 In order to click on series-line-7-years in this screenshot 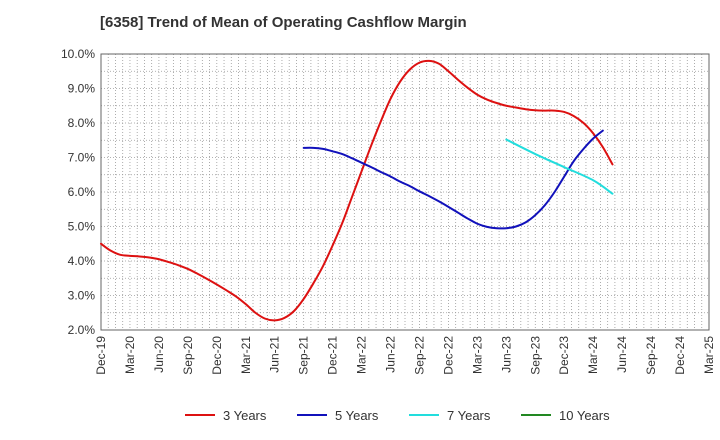, I will do `click(559, 166)`.